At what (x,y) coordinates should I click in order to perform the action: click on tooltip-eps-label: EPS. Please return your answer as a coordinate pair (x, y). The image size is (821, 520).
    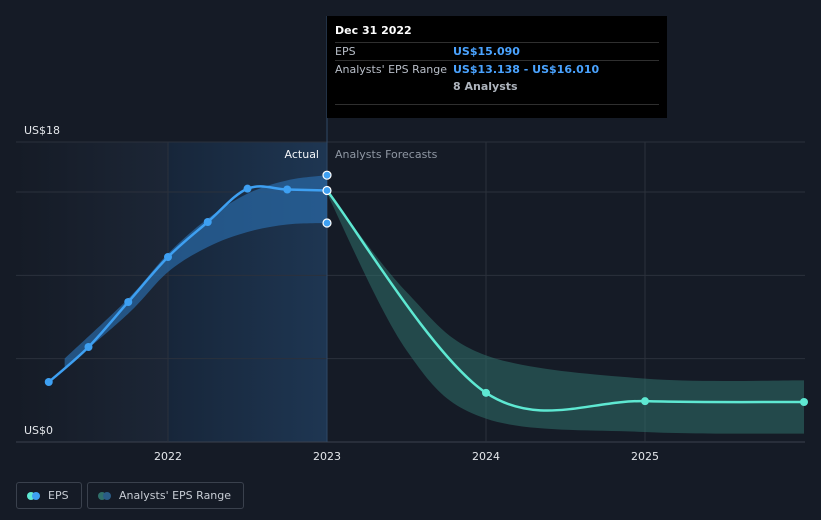
    Looking at the image, I should click on (345, 51).